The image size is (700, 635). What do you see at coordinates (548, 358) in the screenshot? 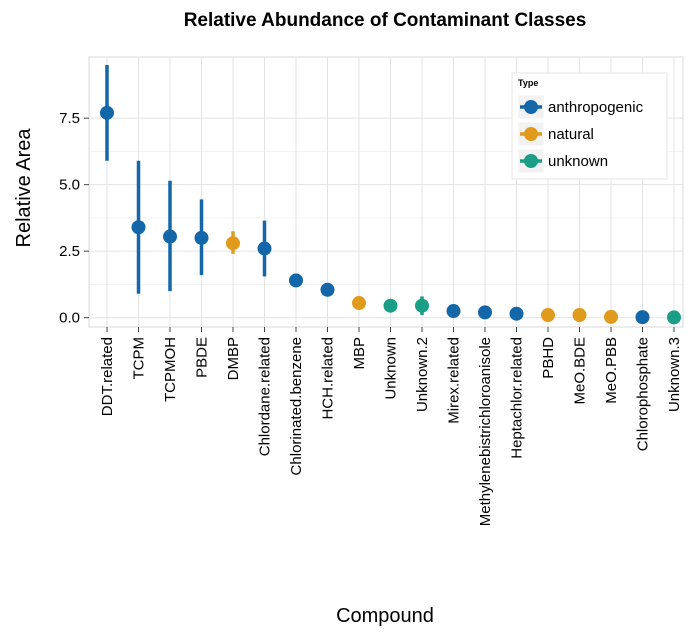
I see `x-tick-label: PBHD` at bounding box center [548, 358].